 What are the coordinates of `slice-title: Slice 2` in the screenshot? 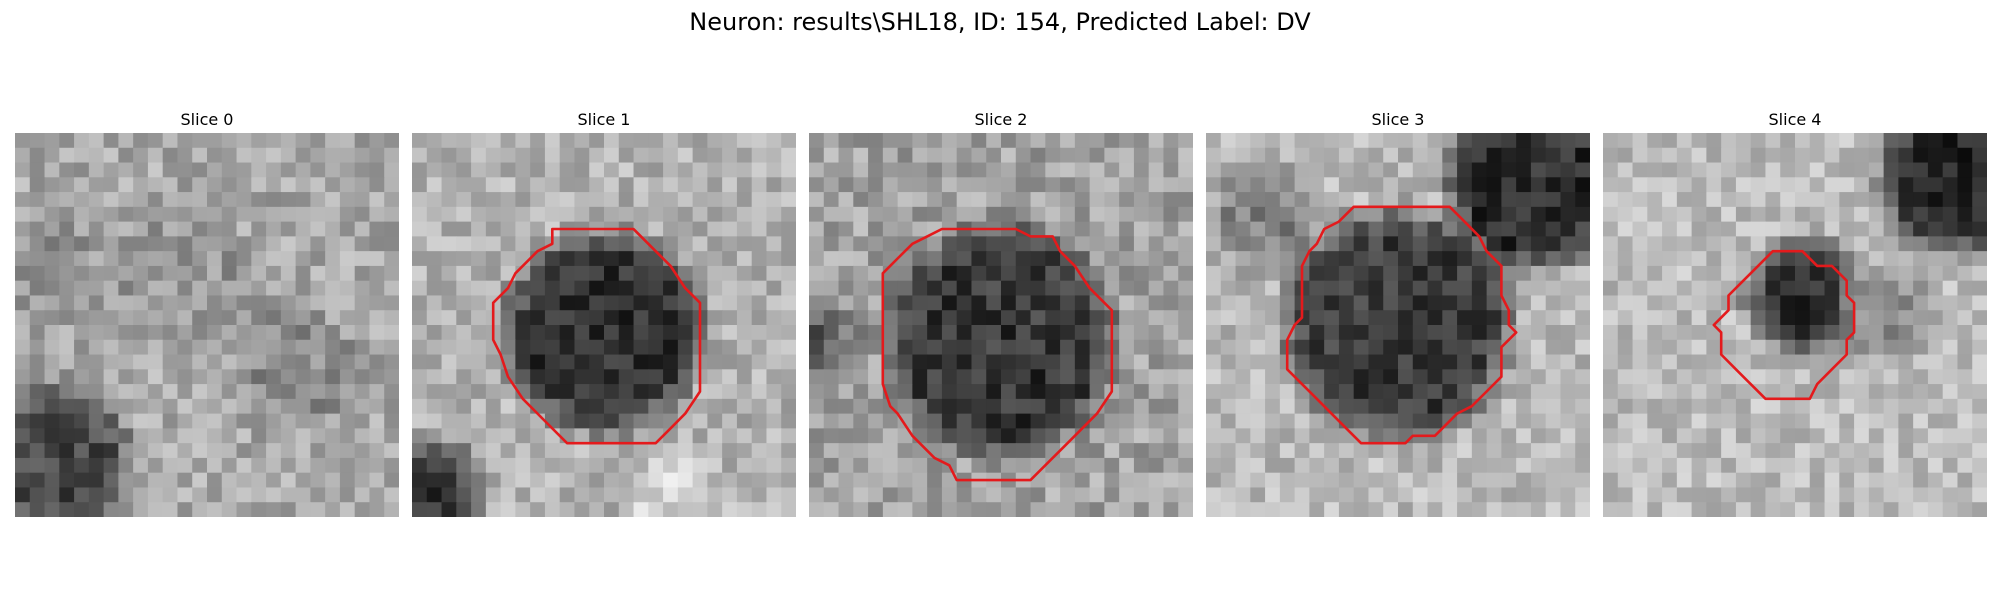 It's located at (1001, 119).